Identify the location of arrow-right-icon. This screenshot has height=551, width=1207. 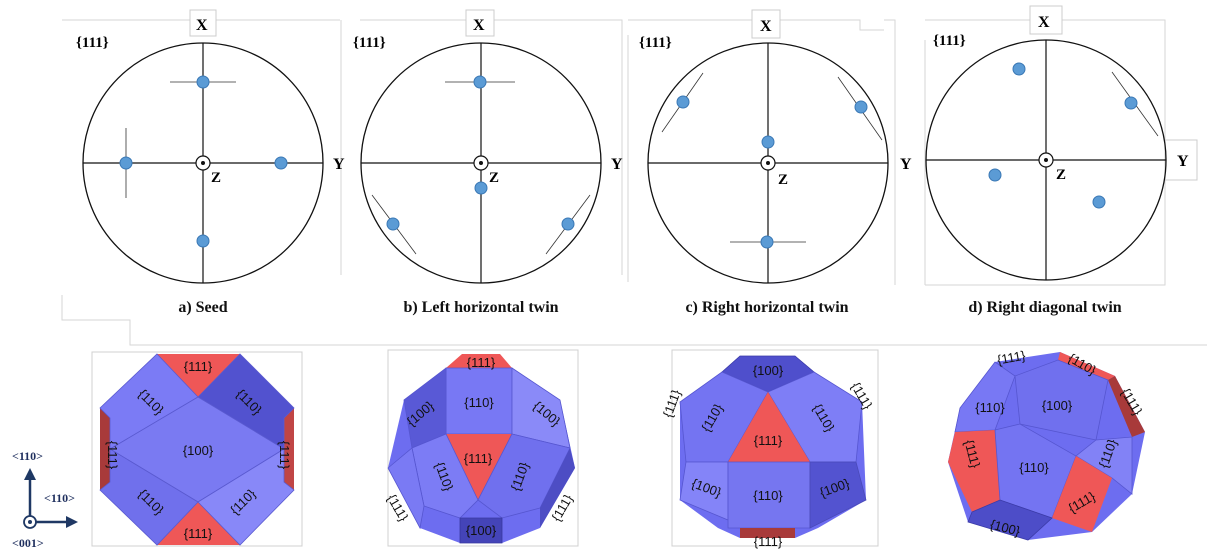
(72, 522).